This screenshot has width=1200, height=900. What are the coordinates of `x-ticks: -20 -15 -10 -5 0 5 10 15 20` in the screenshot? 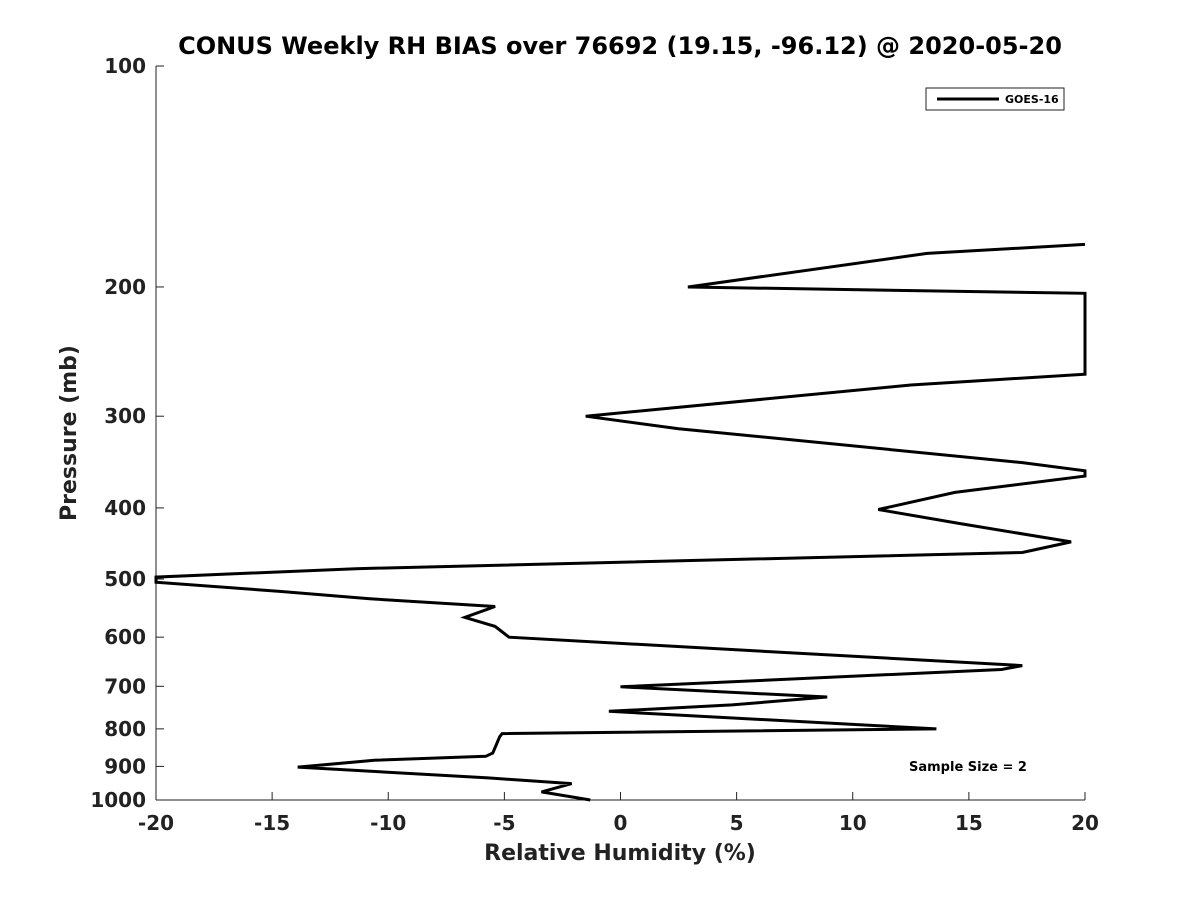 It's located at (618, 813).